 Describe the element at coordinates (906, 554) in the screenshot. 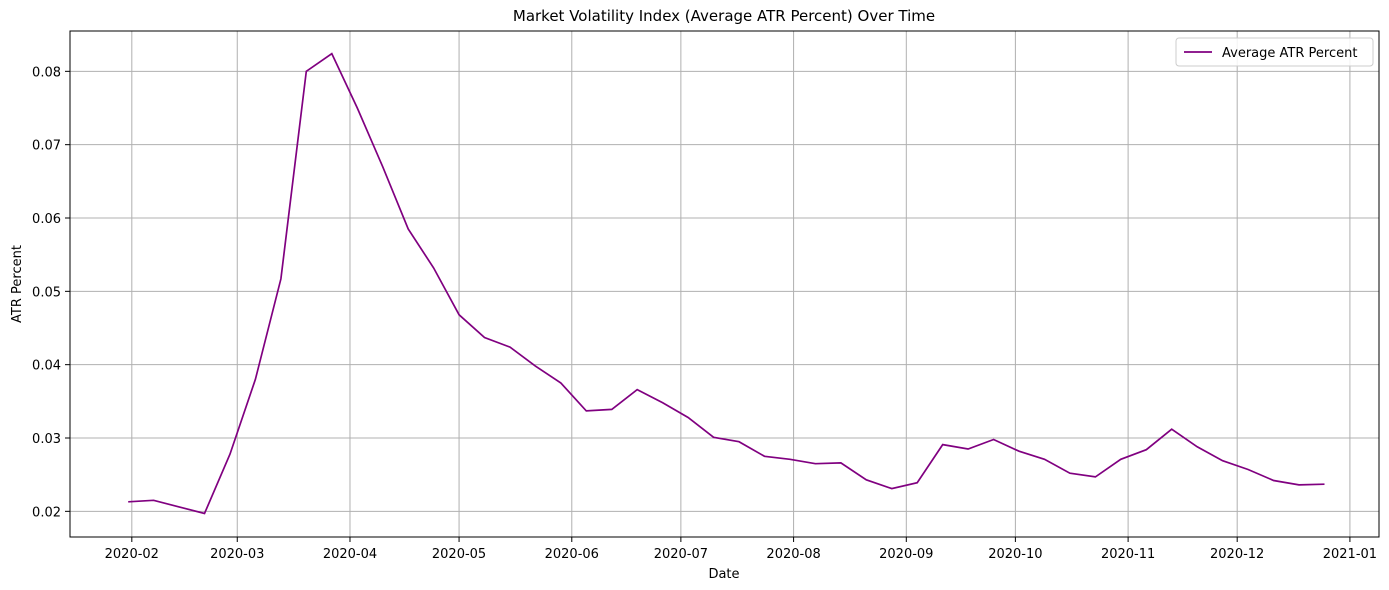

I see `x-tick-label: 2020-09` at that location.